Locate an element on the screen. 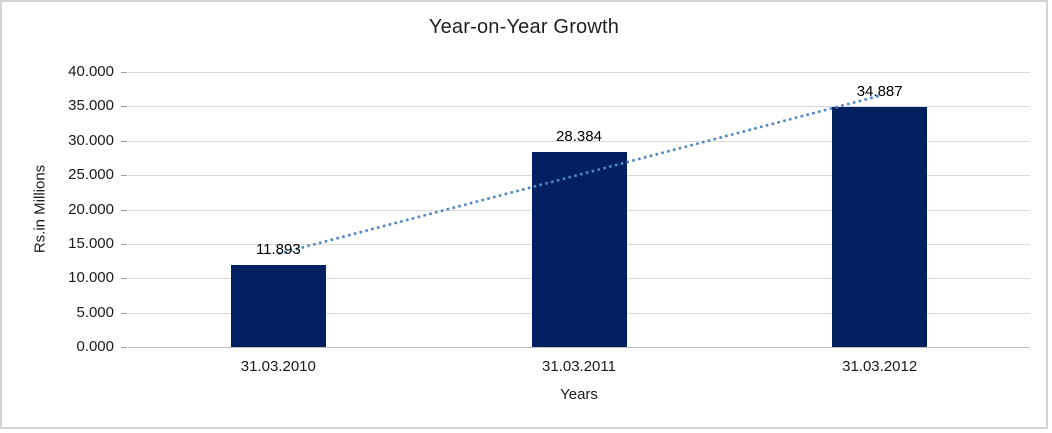 The width and height of the screenshot is (1052, 433). y-tick-label: 20.000 is located at coordinates (91, 209).